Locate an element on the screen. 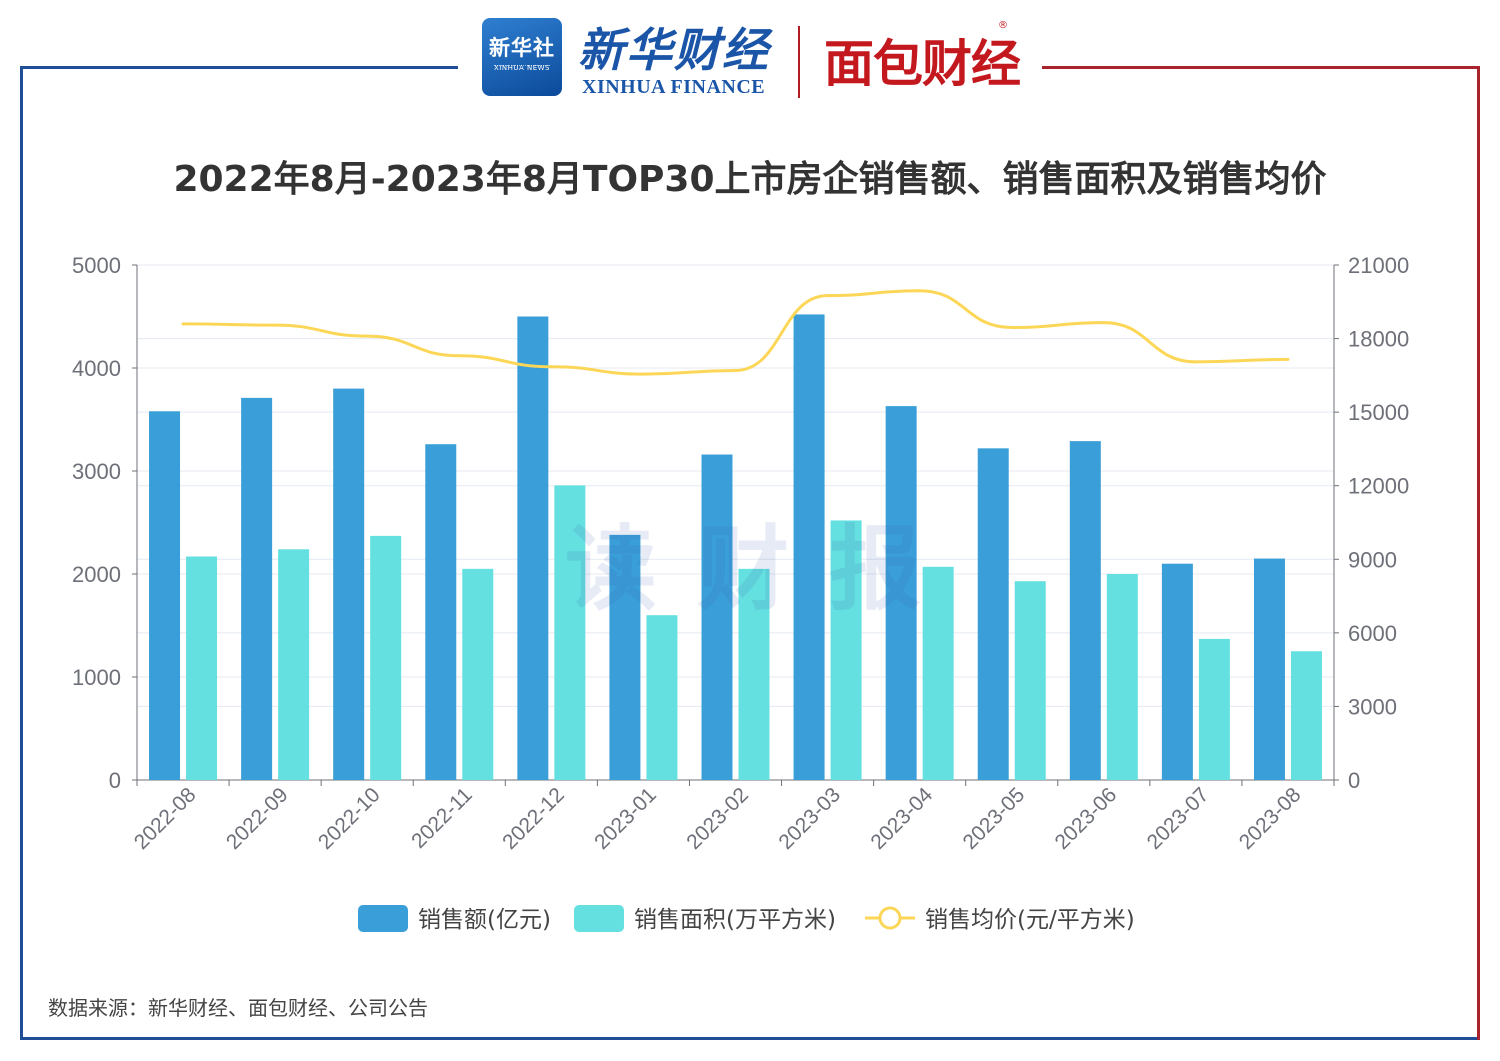 The width and height of the screenshot is (1500, 1061). y-right-tick-label: 9000 is located at coordinates (1372, 559).